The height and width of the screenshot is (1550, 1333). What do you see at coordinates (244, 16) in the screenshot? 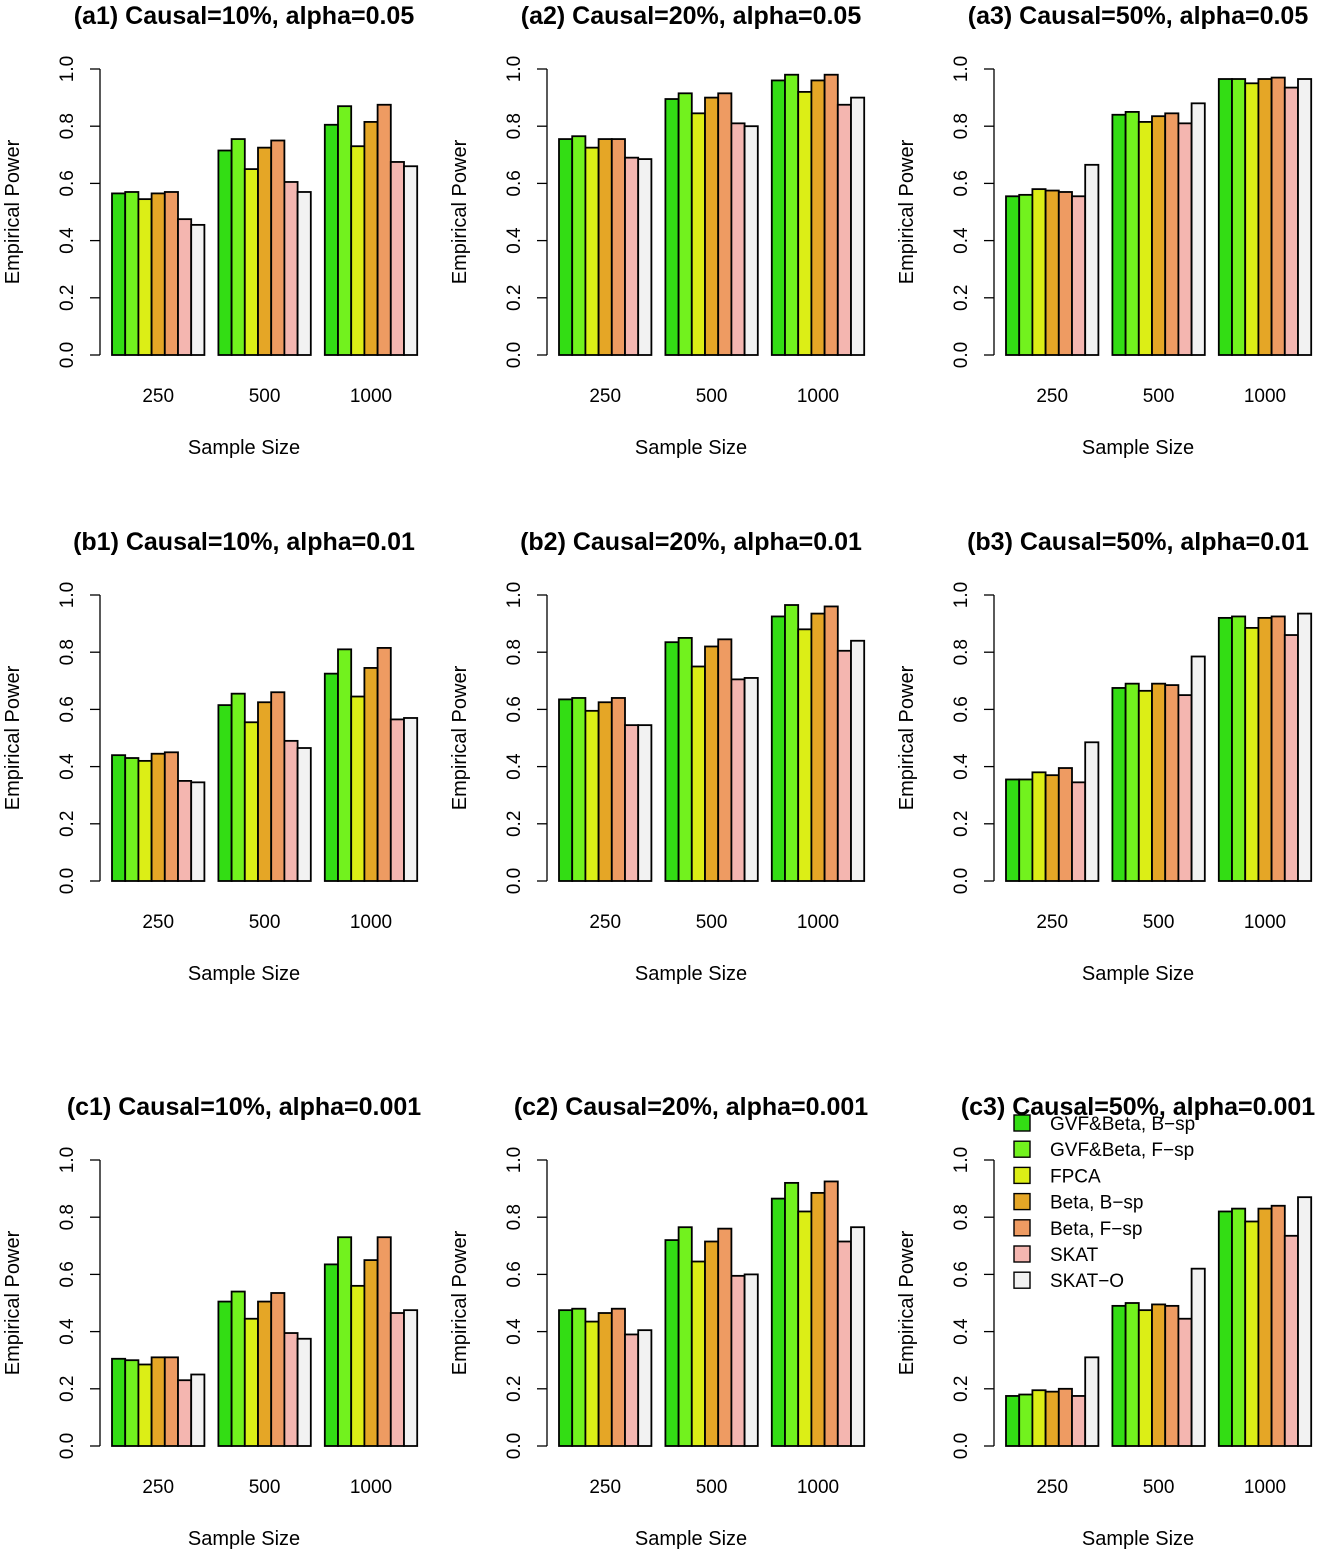
I see `panel-title: (a1) Causal=10%, alpha=0.05` at bounding box center [244, 16].